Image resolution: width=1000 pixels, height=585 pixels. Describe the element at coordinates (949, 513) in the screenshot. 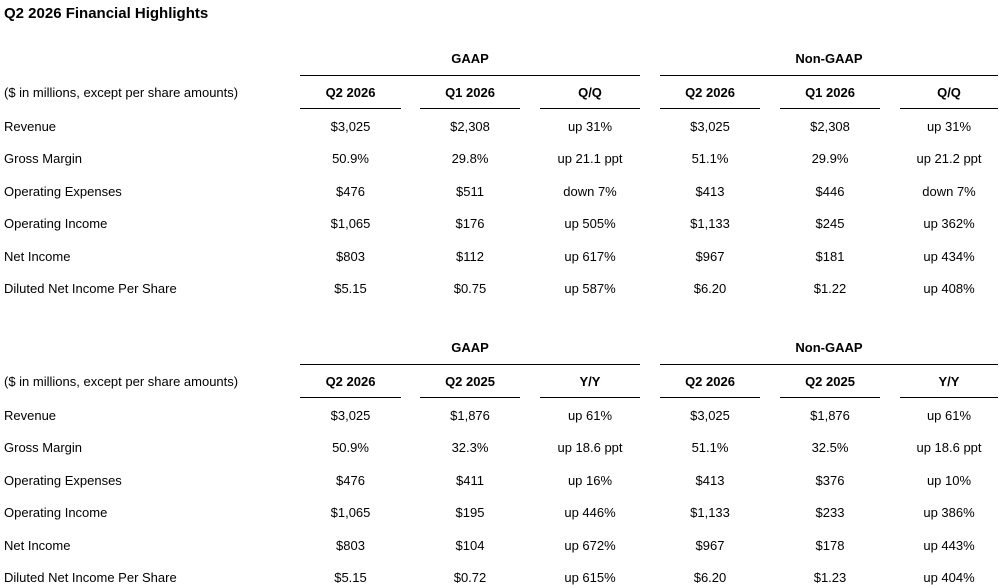

I see `cell: up 386%` at that location.